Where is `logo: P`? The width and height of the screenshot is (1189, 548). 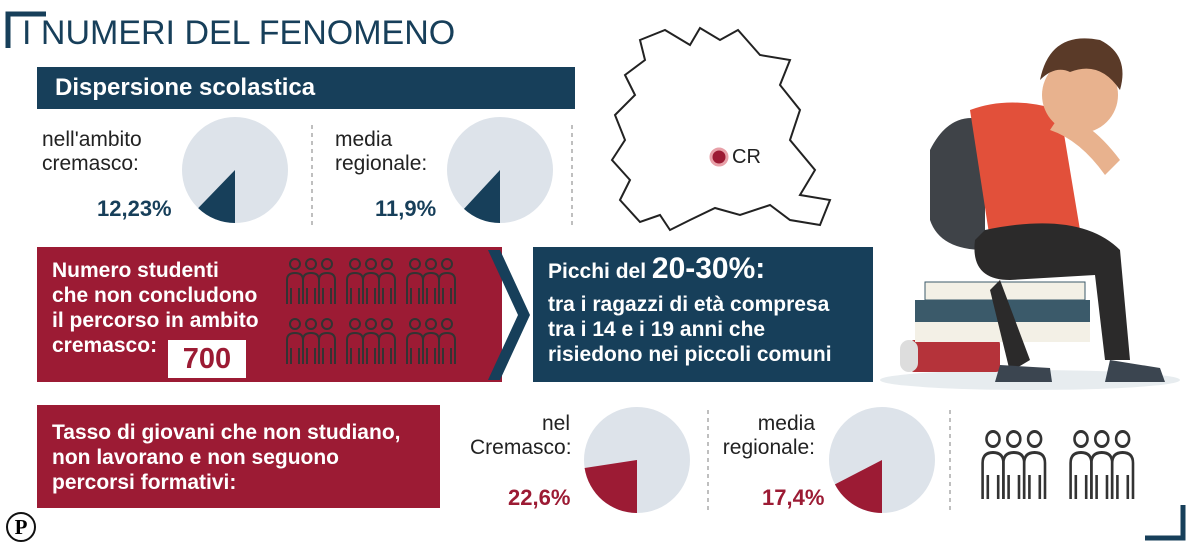
logo: P is located at coordinates (21, 527).